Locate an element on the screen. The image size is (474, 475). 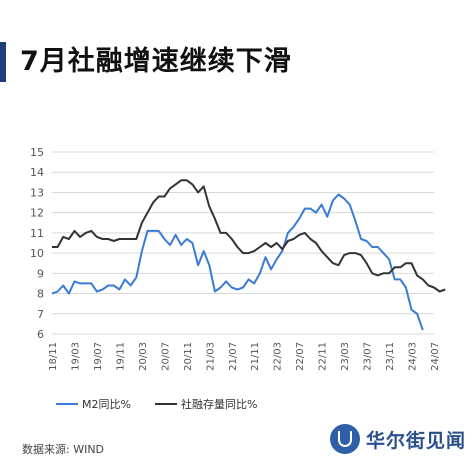
brand-name: 华尔街见闻 is located at coordinates (416, 440).